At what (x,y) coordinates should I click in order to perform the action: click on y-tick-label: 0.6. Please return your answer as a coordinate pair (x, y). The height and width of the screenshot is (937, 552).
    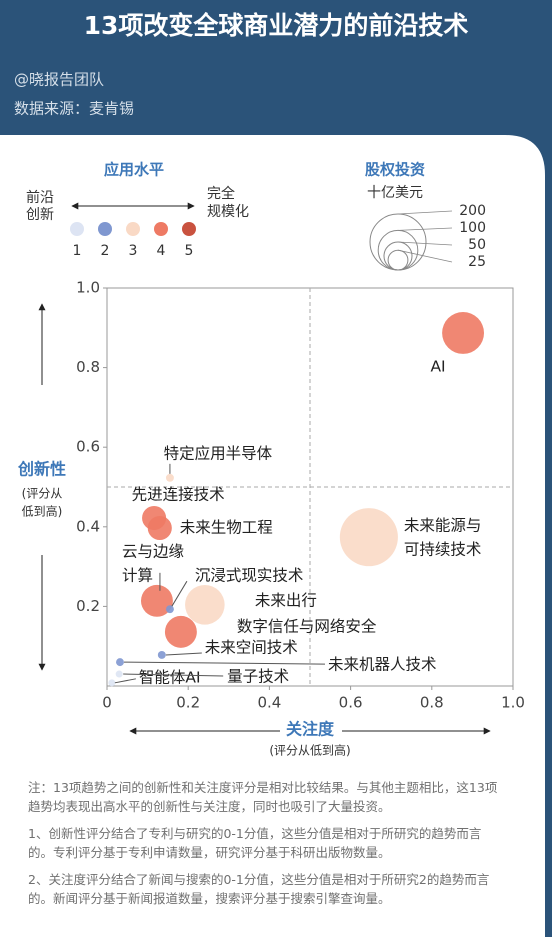
    Looking at the image, I should click on (88, 447).